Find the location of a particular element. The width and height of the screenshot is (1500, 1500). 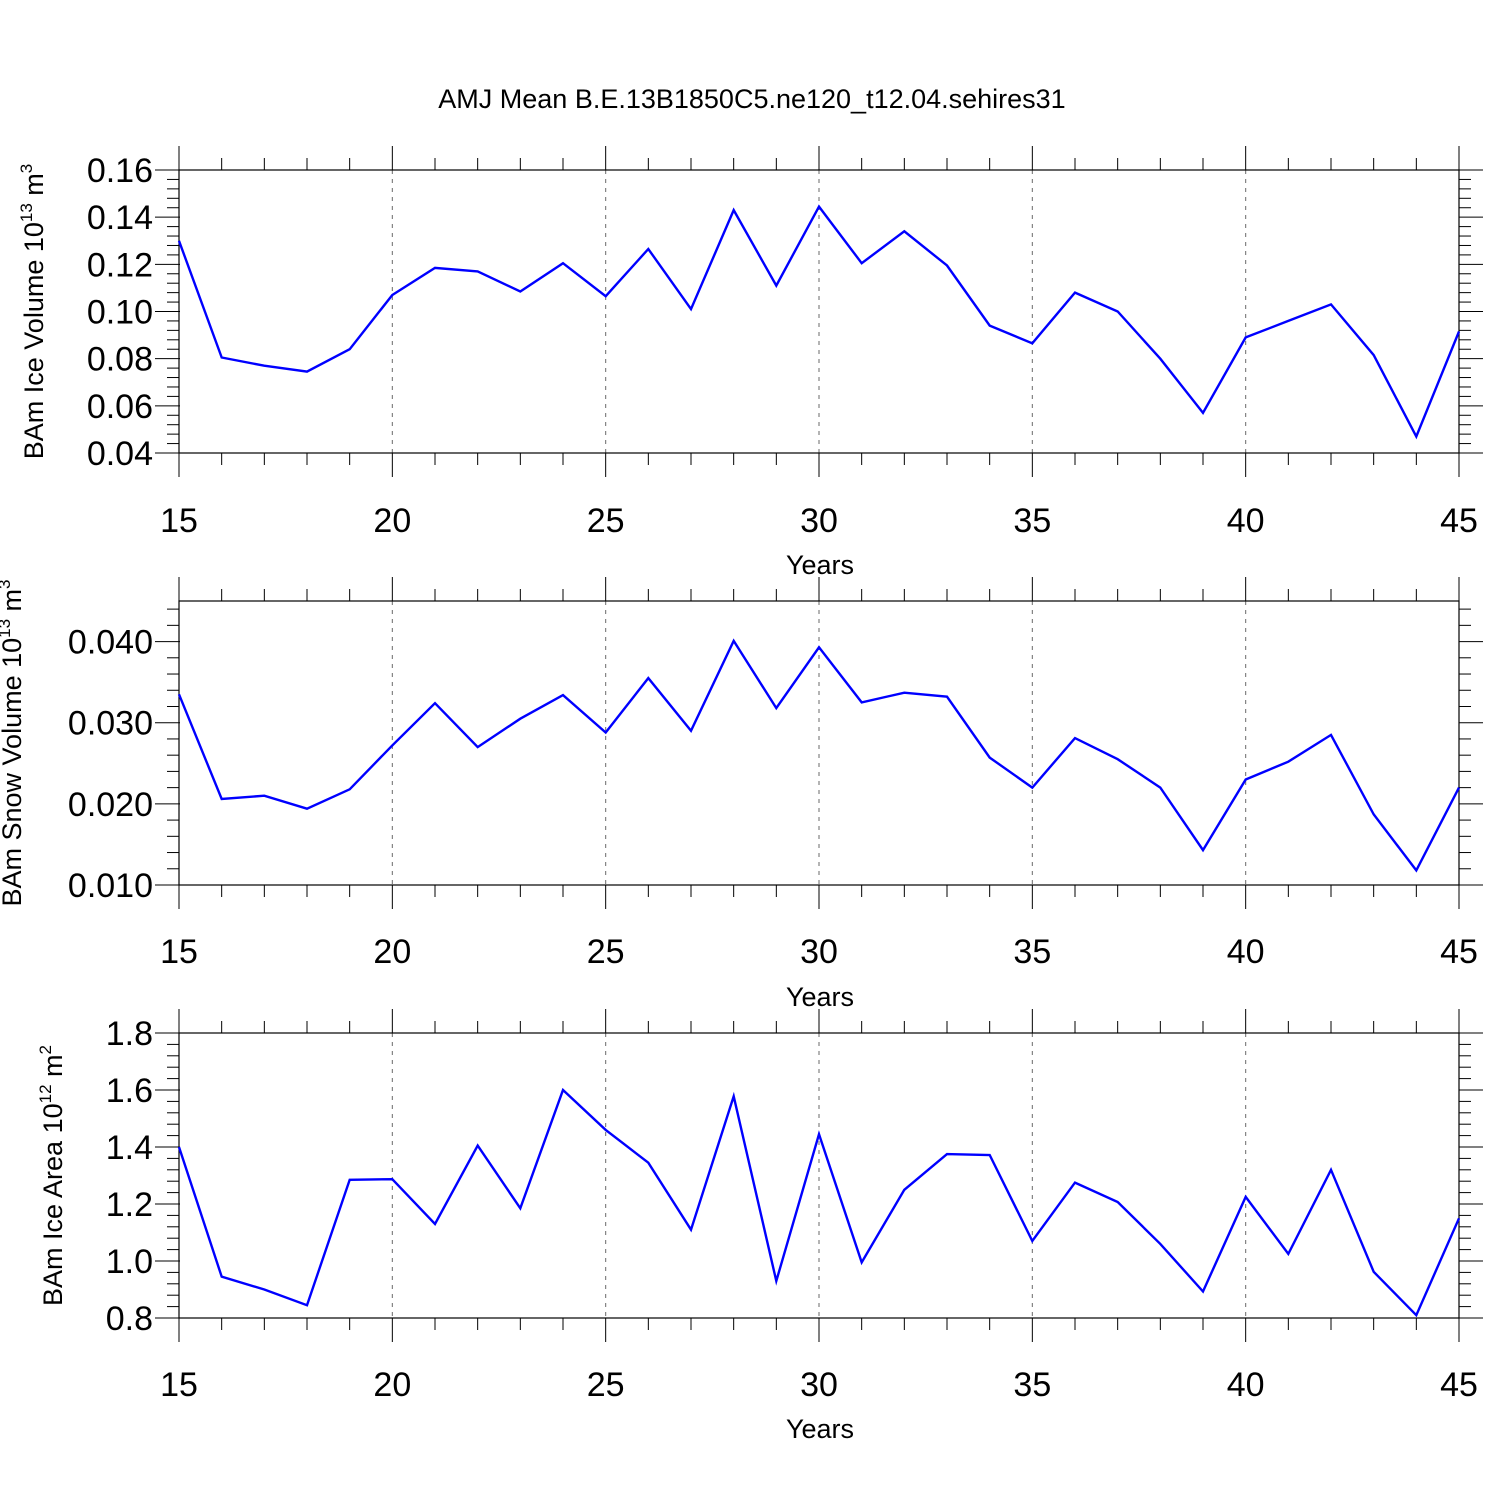

y-tick-label: 0.08 is located at coordinates (120, 360).